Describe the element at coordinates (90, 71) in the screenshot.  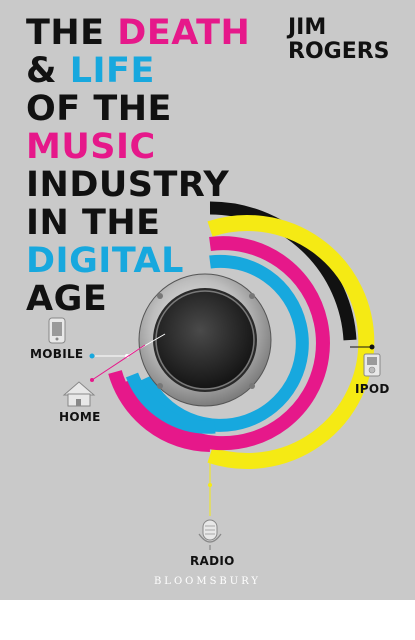
I see `title-line-2: & LIFE` at that location.